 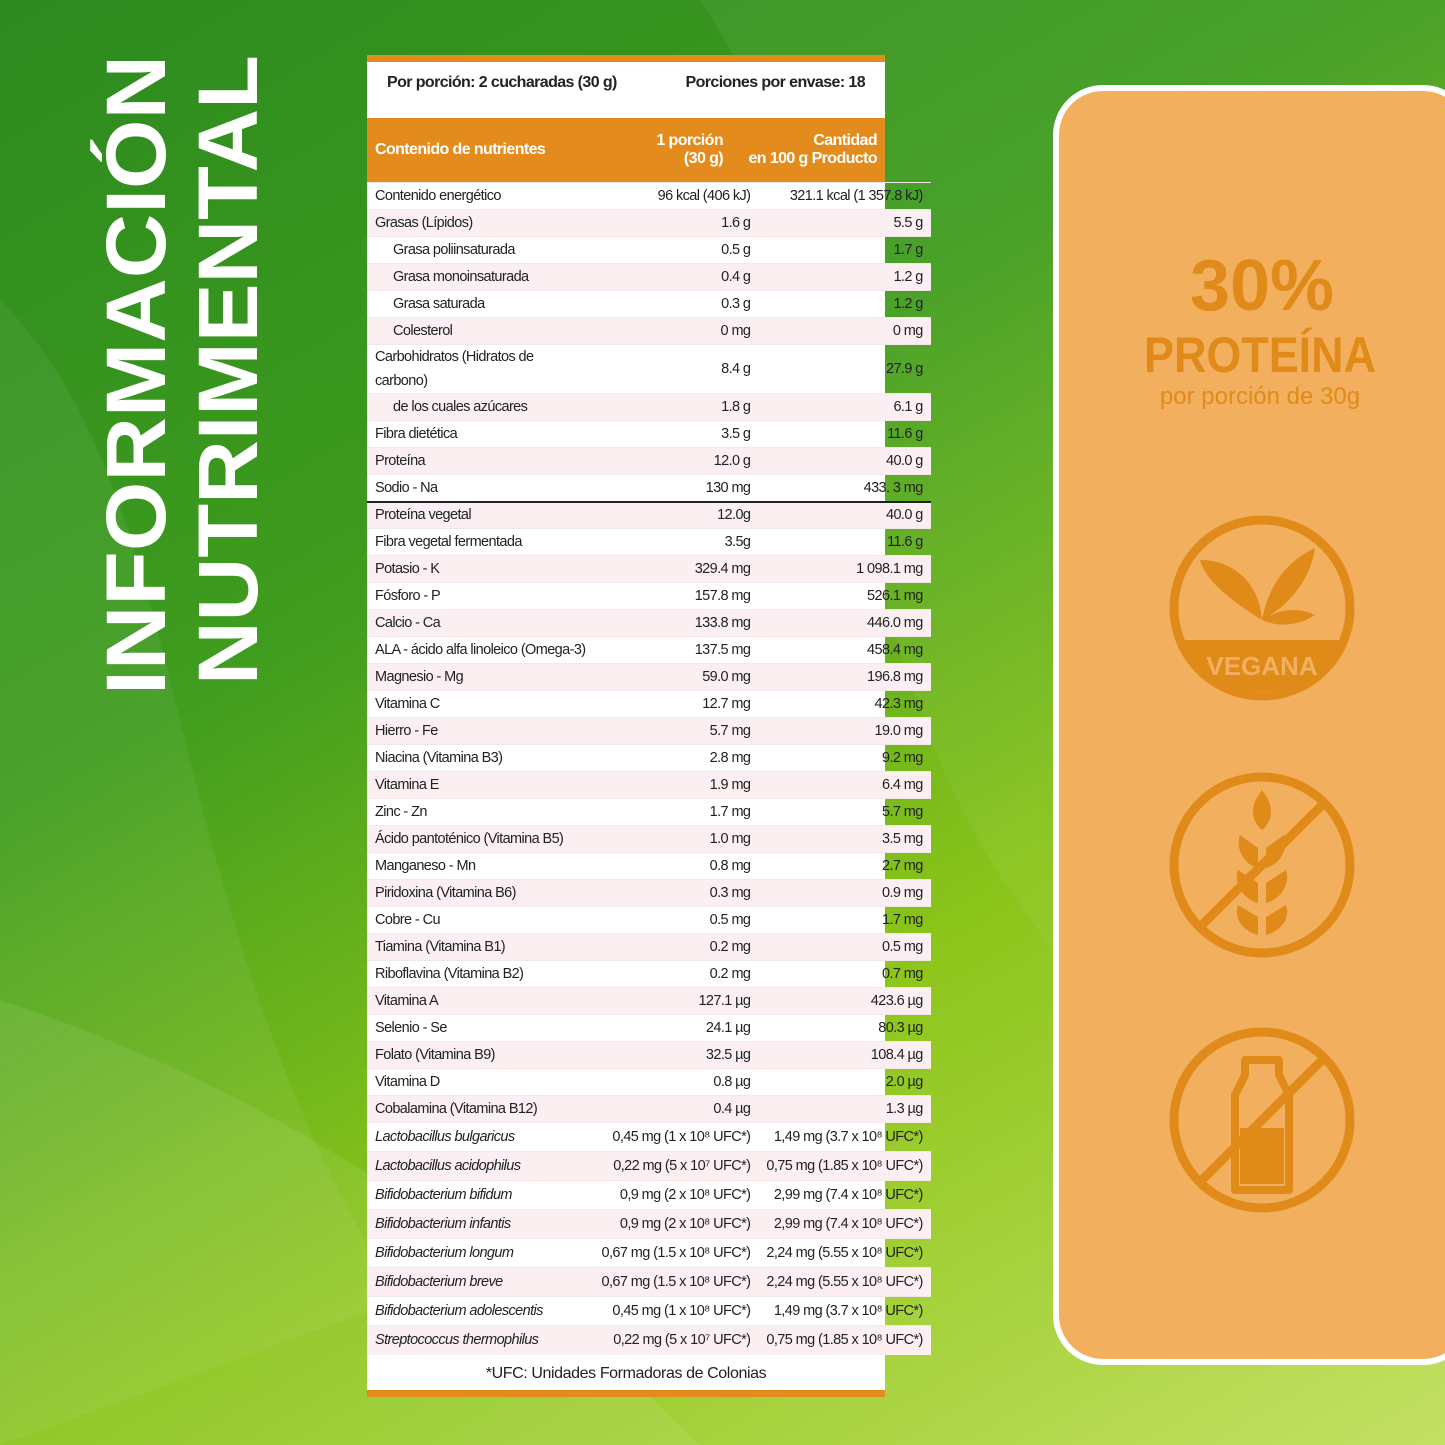 What do you see at coordinates (480, 650) in the screenshot?
I see `nutrient-name: ALA - ácido alfa linoleico (Omega-3)` at bounding box center [480, 650].